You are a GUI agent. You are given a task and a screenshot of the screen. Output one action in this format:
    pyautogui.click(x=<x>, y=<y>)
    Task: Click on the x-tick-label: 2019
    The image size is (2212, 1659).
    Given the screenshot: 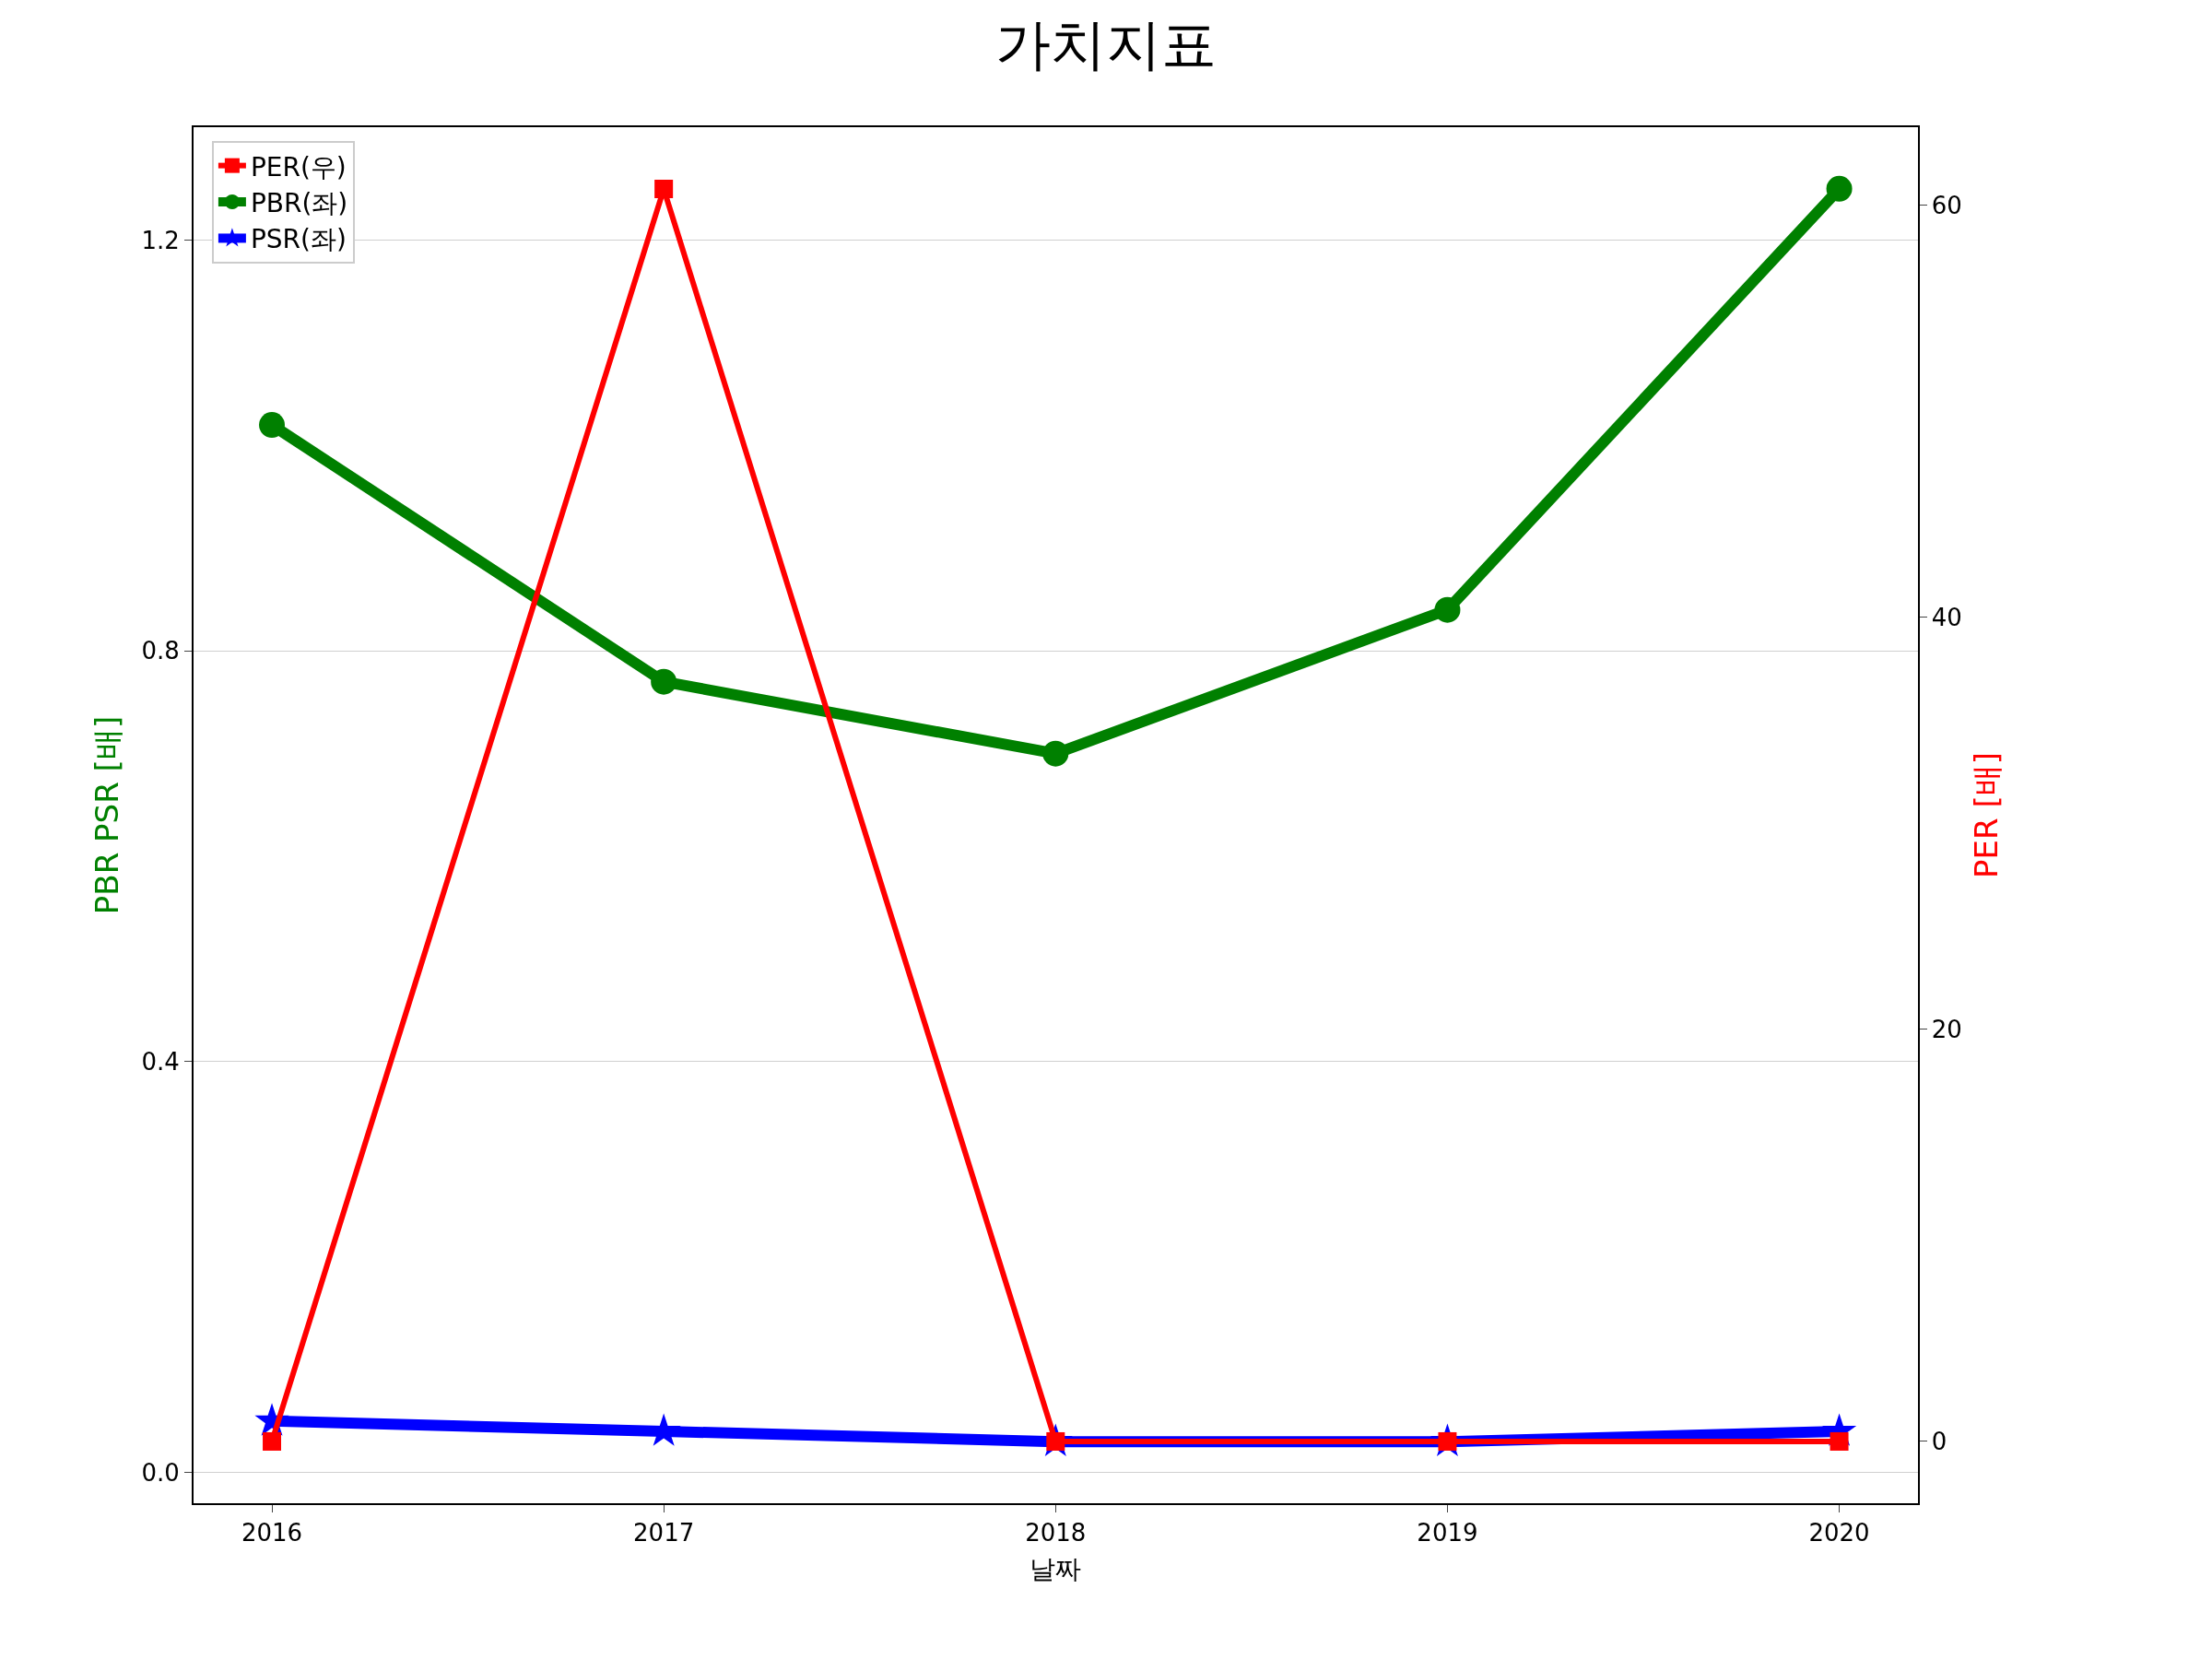 What is the action you would take?
    pyautogui.click(x=1447, y=1533)
    